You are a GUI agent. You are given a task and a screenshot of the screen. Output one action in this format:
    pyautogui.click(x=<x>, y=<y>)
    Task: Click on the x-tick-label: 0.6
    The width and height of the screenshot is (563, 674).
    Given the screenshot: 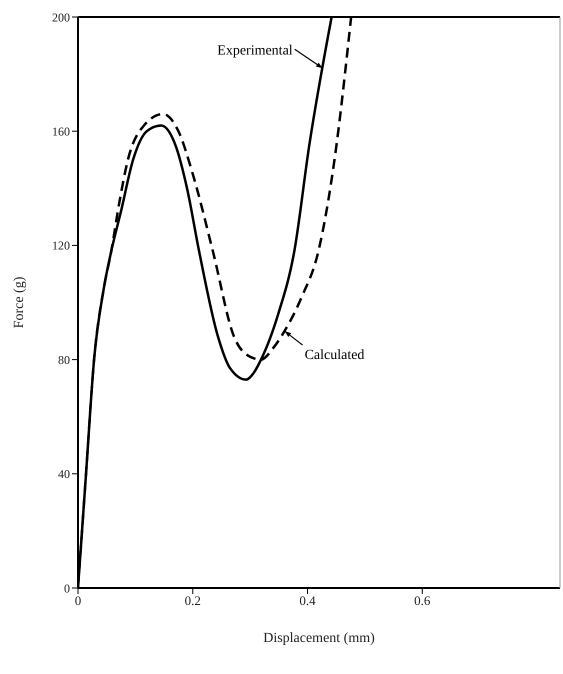 What is the action you would take?
    pyautogui.click(x=422, y=600)
    